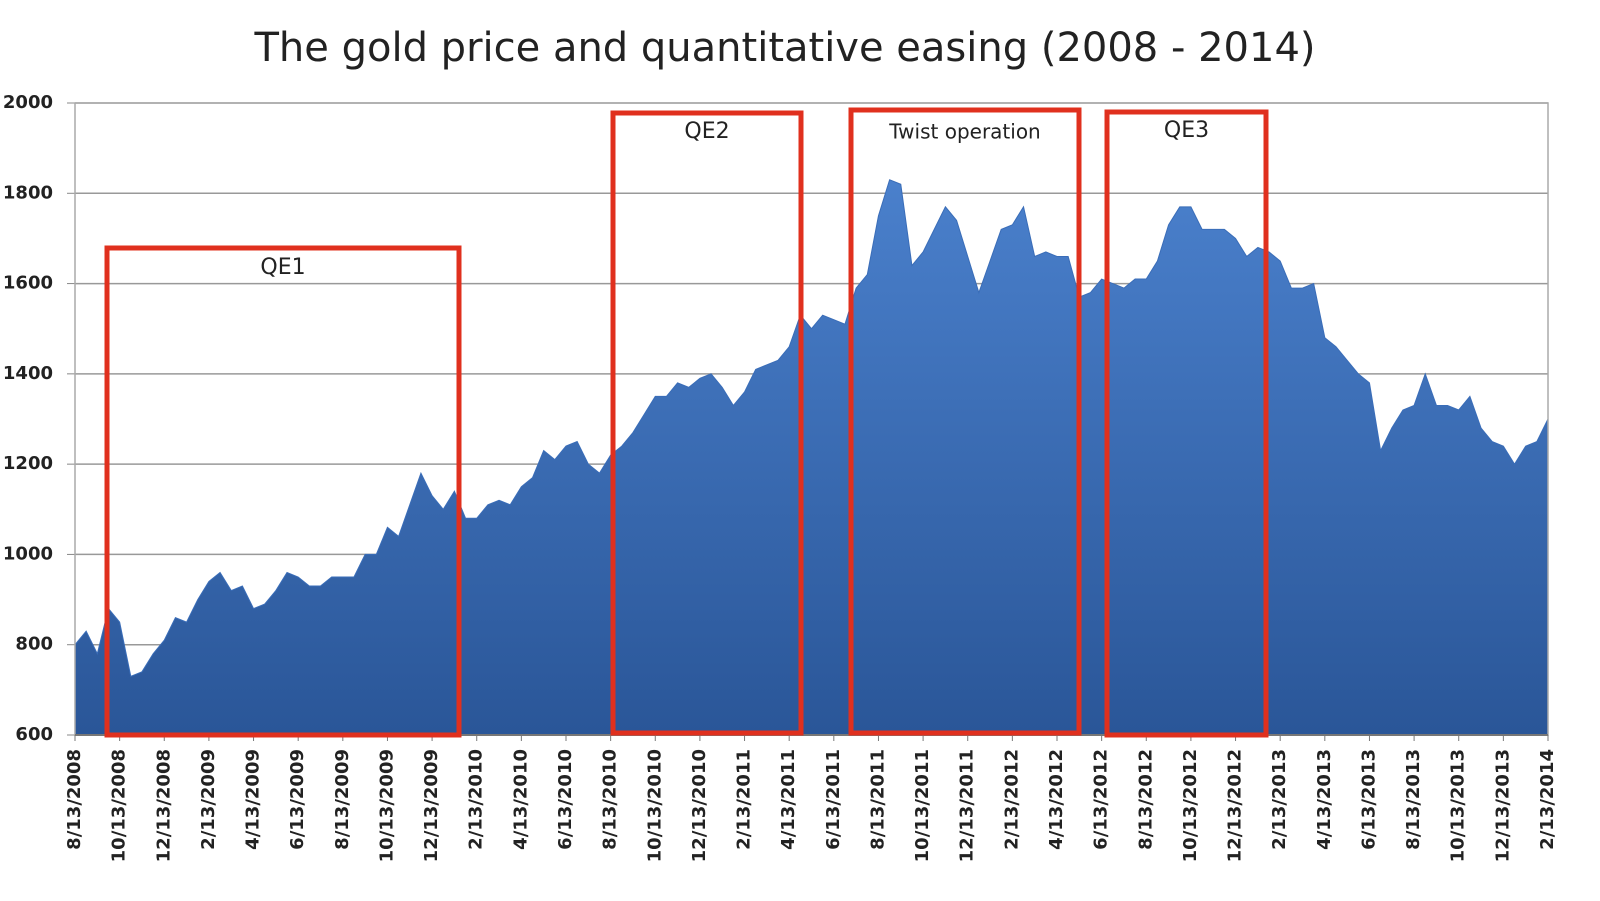  What do you see at coordinates (282, 267) in the screenshot?
I see `annotation: QE1` at bounding box center [282, 267].